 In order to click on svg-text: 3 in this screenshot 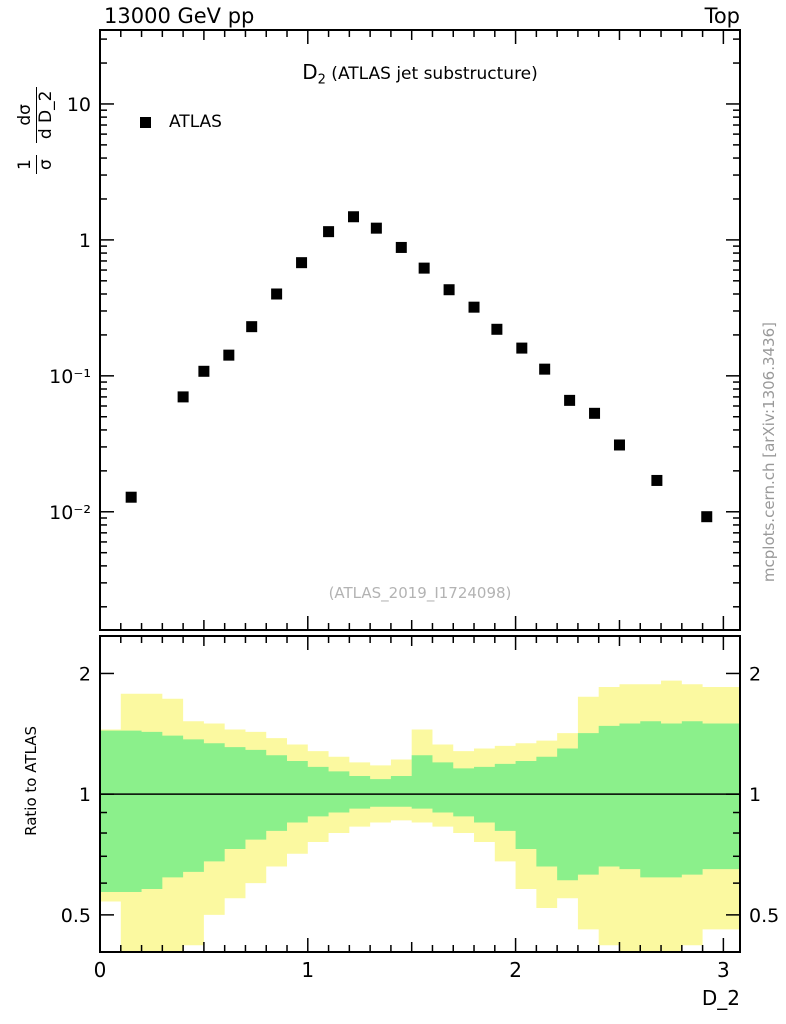, I will do `click(723, 970)`.